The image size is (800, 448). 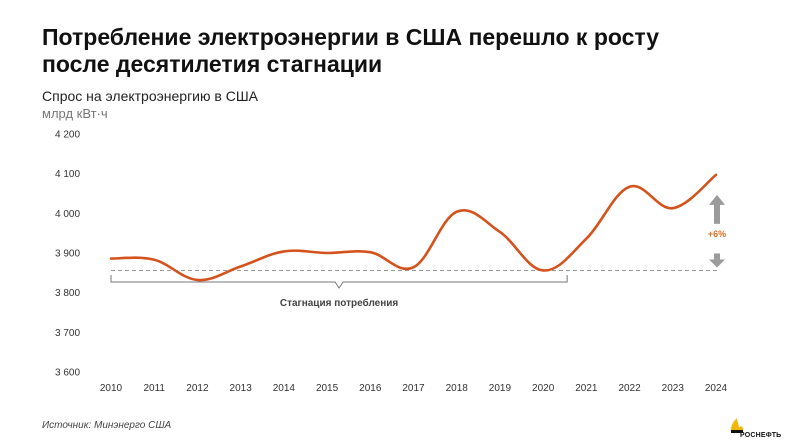 I want to click on y-tick-label: 4 000, so click(x=67, y=214).